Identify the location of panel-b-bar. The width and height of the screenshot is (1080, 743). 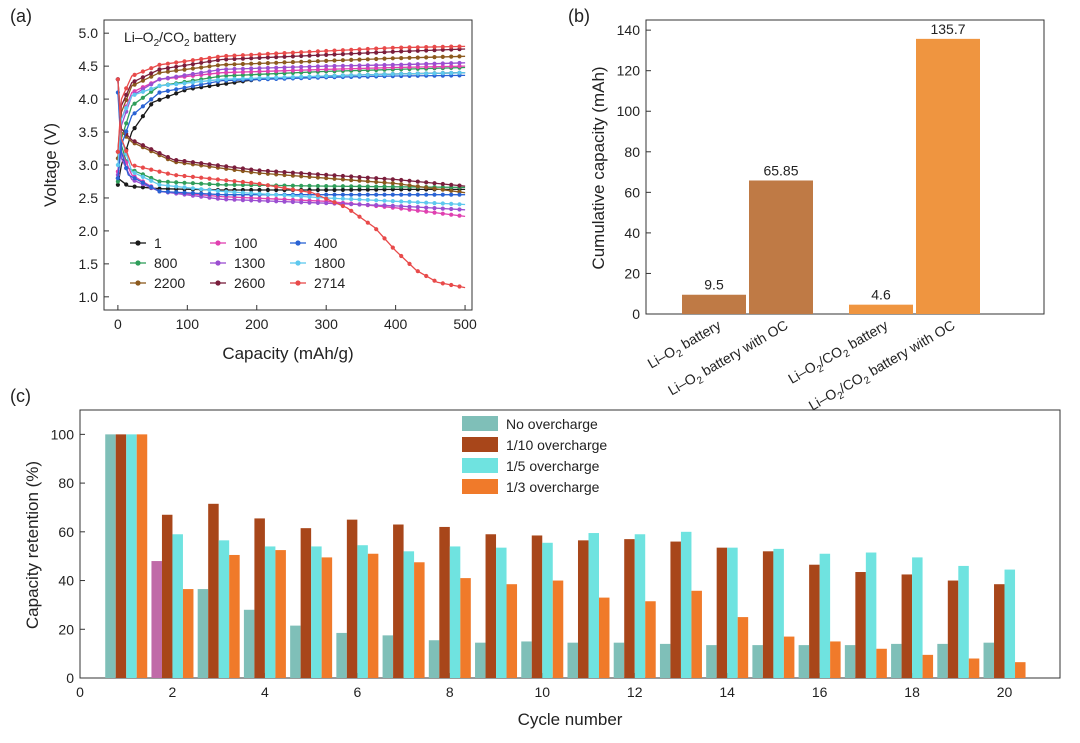
(881, 309).